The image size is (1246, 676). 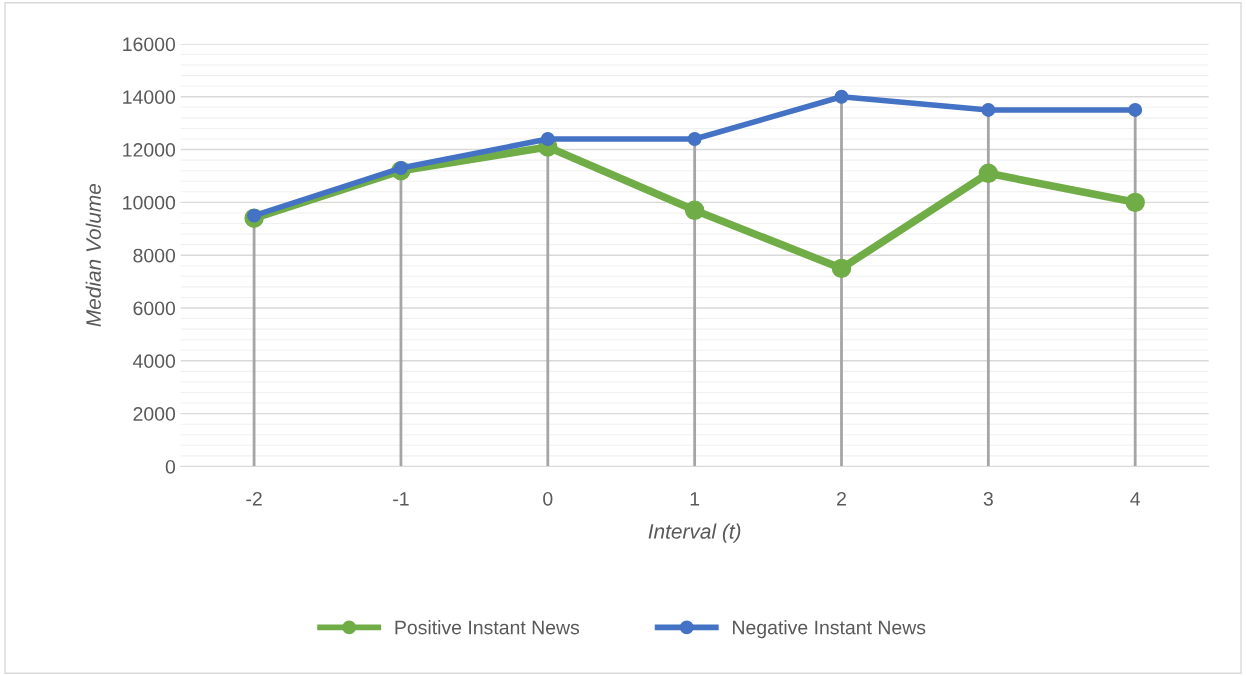 I want to click on y-axis-title: Median Volume, so click(x=93, y=255).